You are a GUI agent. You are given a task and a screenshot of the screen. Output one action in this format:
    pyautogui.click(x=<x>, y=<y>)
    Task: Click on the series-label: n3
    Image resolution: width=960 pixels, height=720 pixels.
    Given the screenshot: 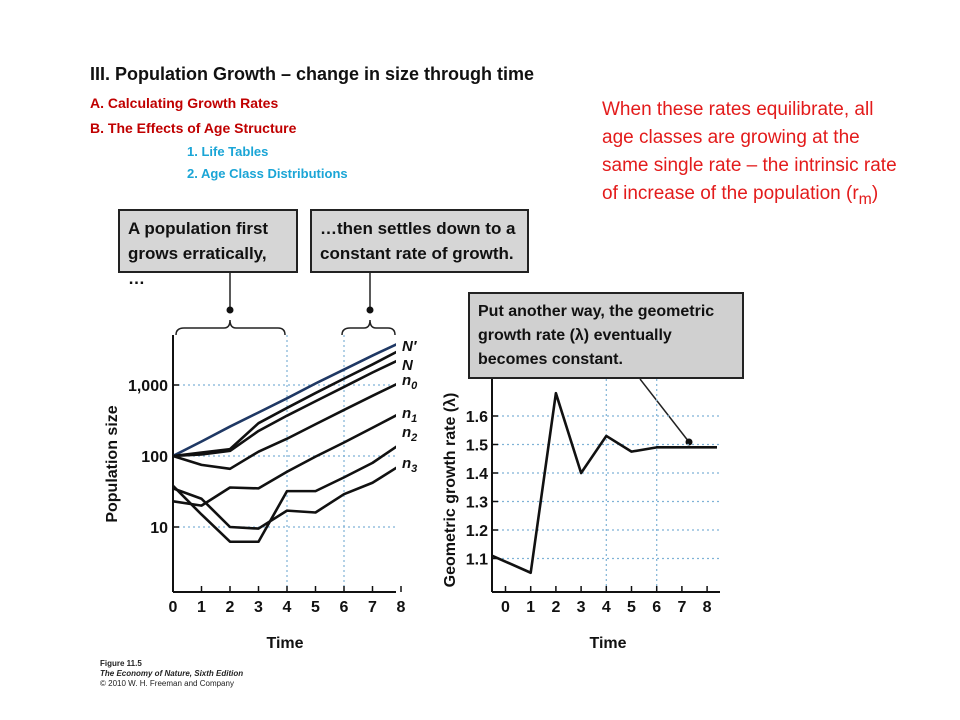 What is the action you would take?
    pyautogui.click(x=409, y=465)
    